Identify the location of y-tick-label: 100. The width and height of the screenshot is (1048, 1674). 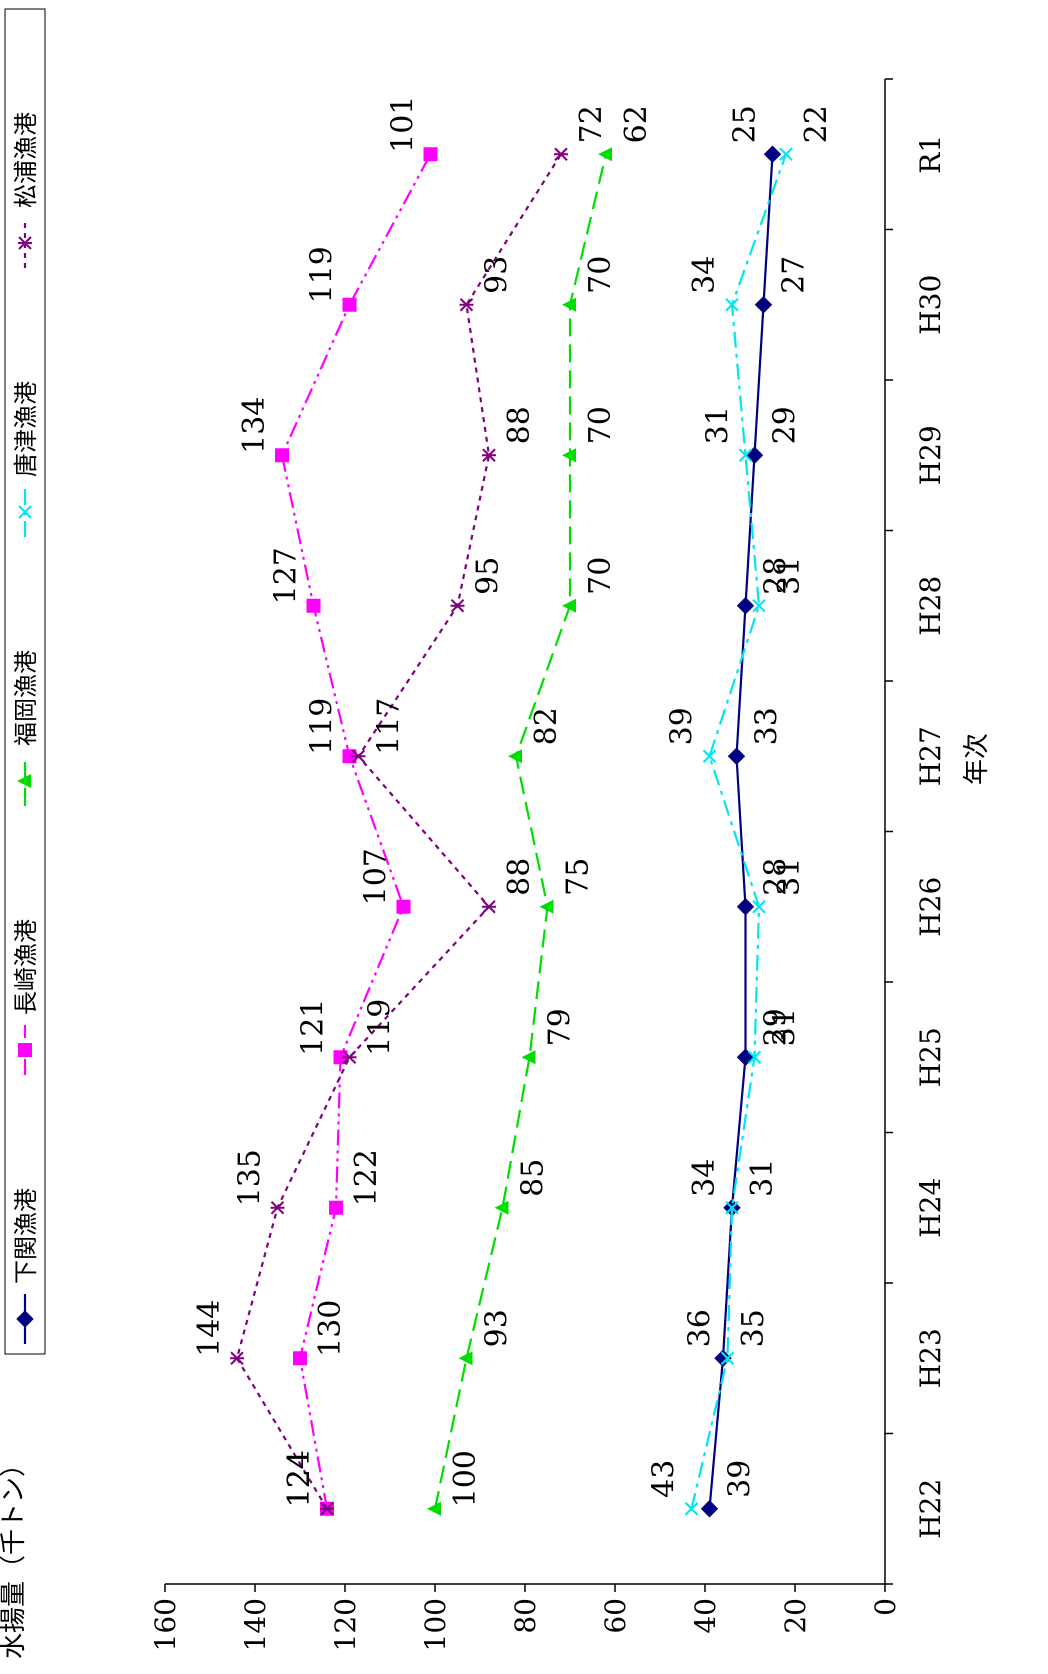
(435, 1624).